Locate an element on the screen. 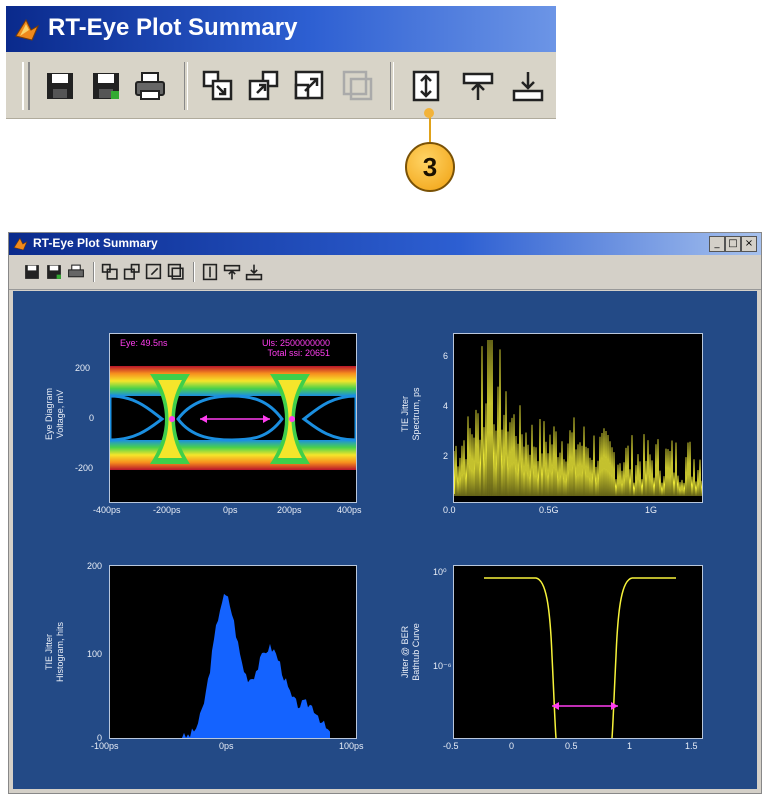 This screenshot has height=797, width=764. callout-leader-line is located at coordinates (430, 127).